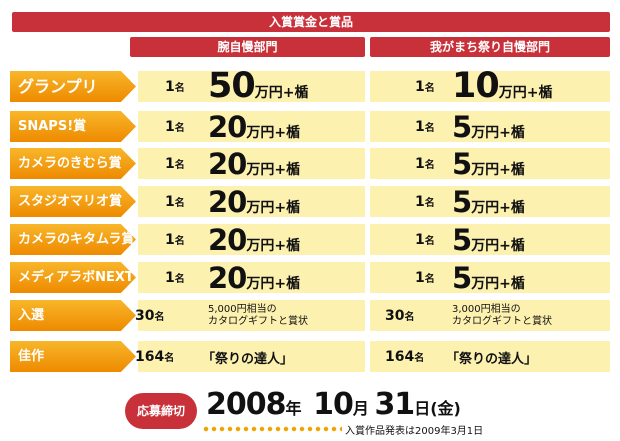  What do you see at coordinates (73, 86) in the screenshot?
I see `row-label: グランプリ` at bounding box center [73, 86].